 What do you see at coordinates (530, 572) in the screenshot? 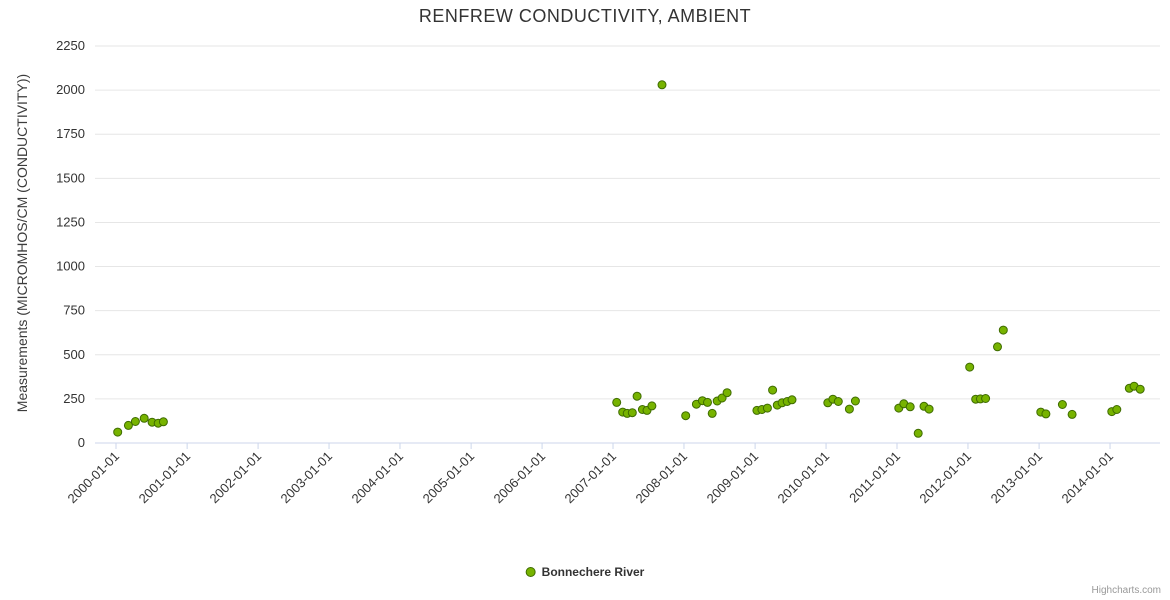
I see `legend-marker-icon` at bounding box center [530, 572].